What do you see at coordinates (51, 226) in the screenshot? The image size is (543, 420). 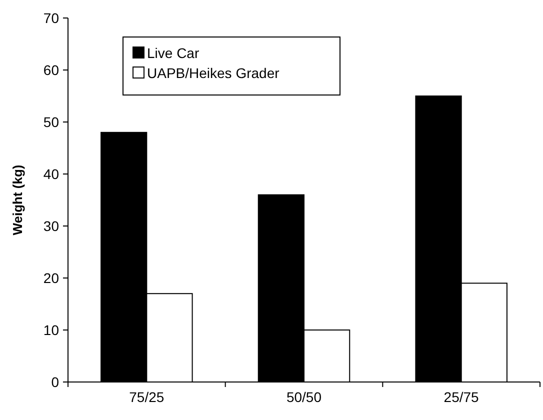 I see `y-tick-label: 30` at bounding box center [51, 226].